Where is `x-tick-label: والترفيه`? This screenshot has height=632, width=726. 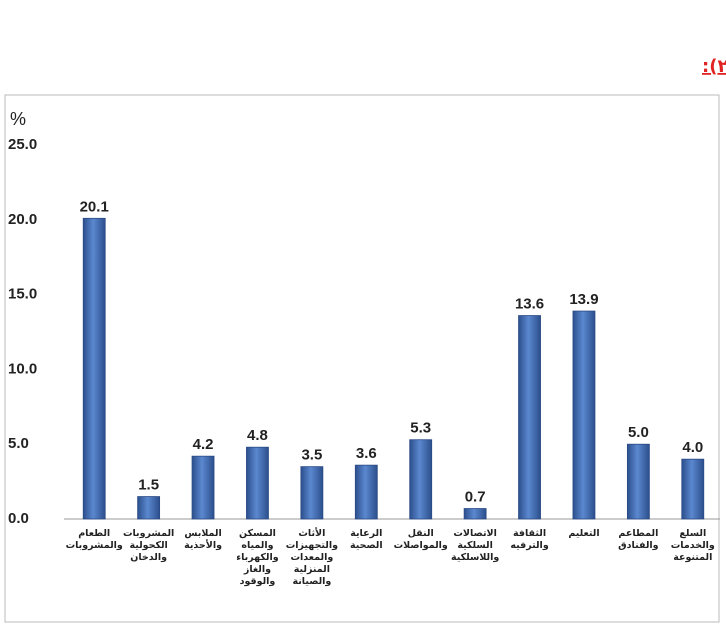 x-tick-label: والترفيه is located at coordinates (529, 545).